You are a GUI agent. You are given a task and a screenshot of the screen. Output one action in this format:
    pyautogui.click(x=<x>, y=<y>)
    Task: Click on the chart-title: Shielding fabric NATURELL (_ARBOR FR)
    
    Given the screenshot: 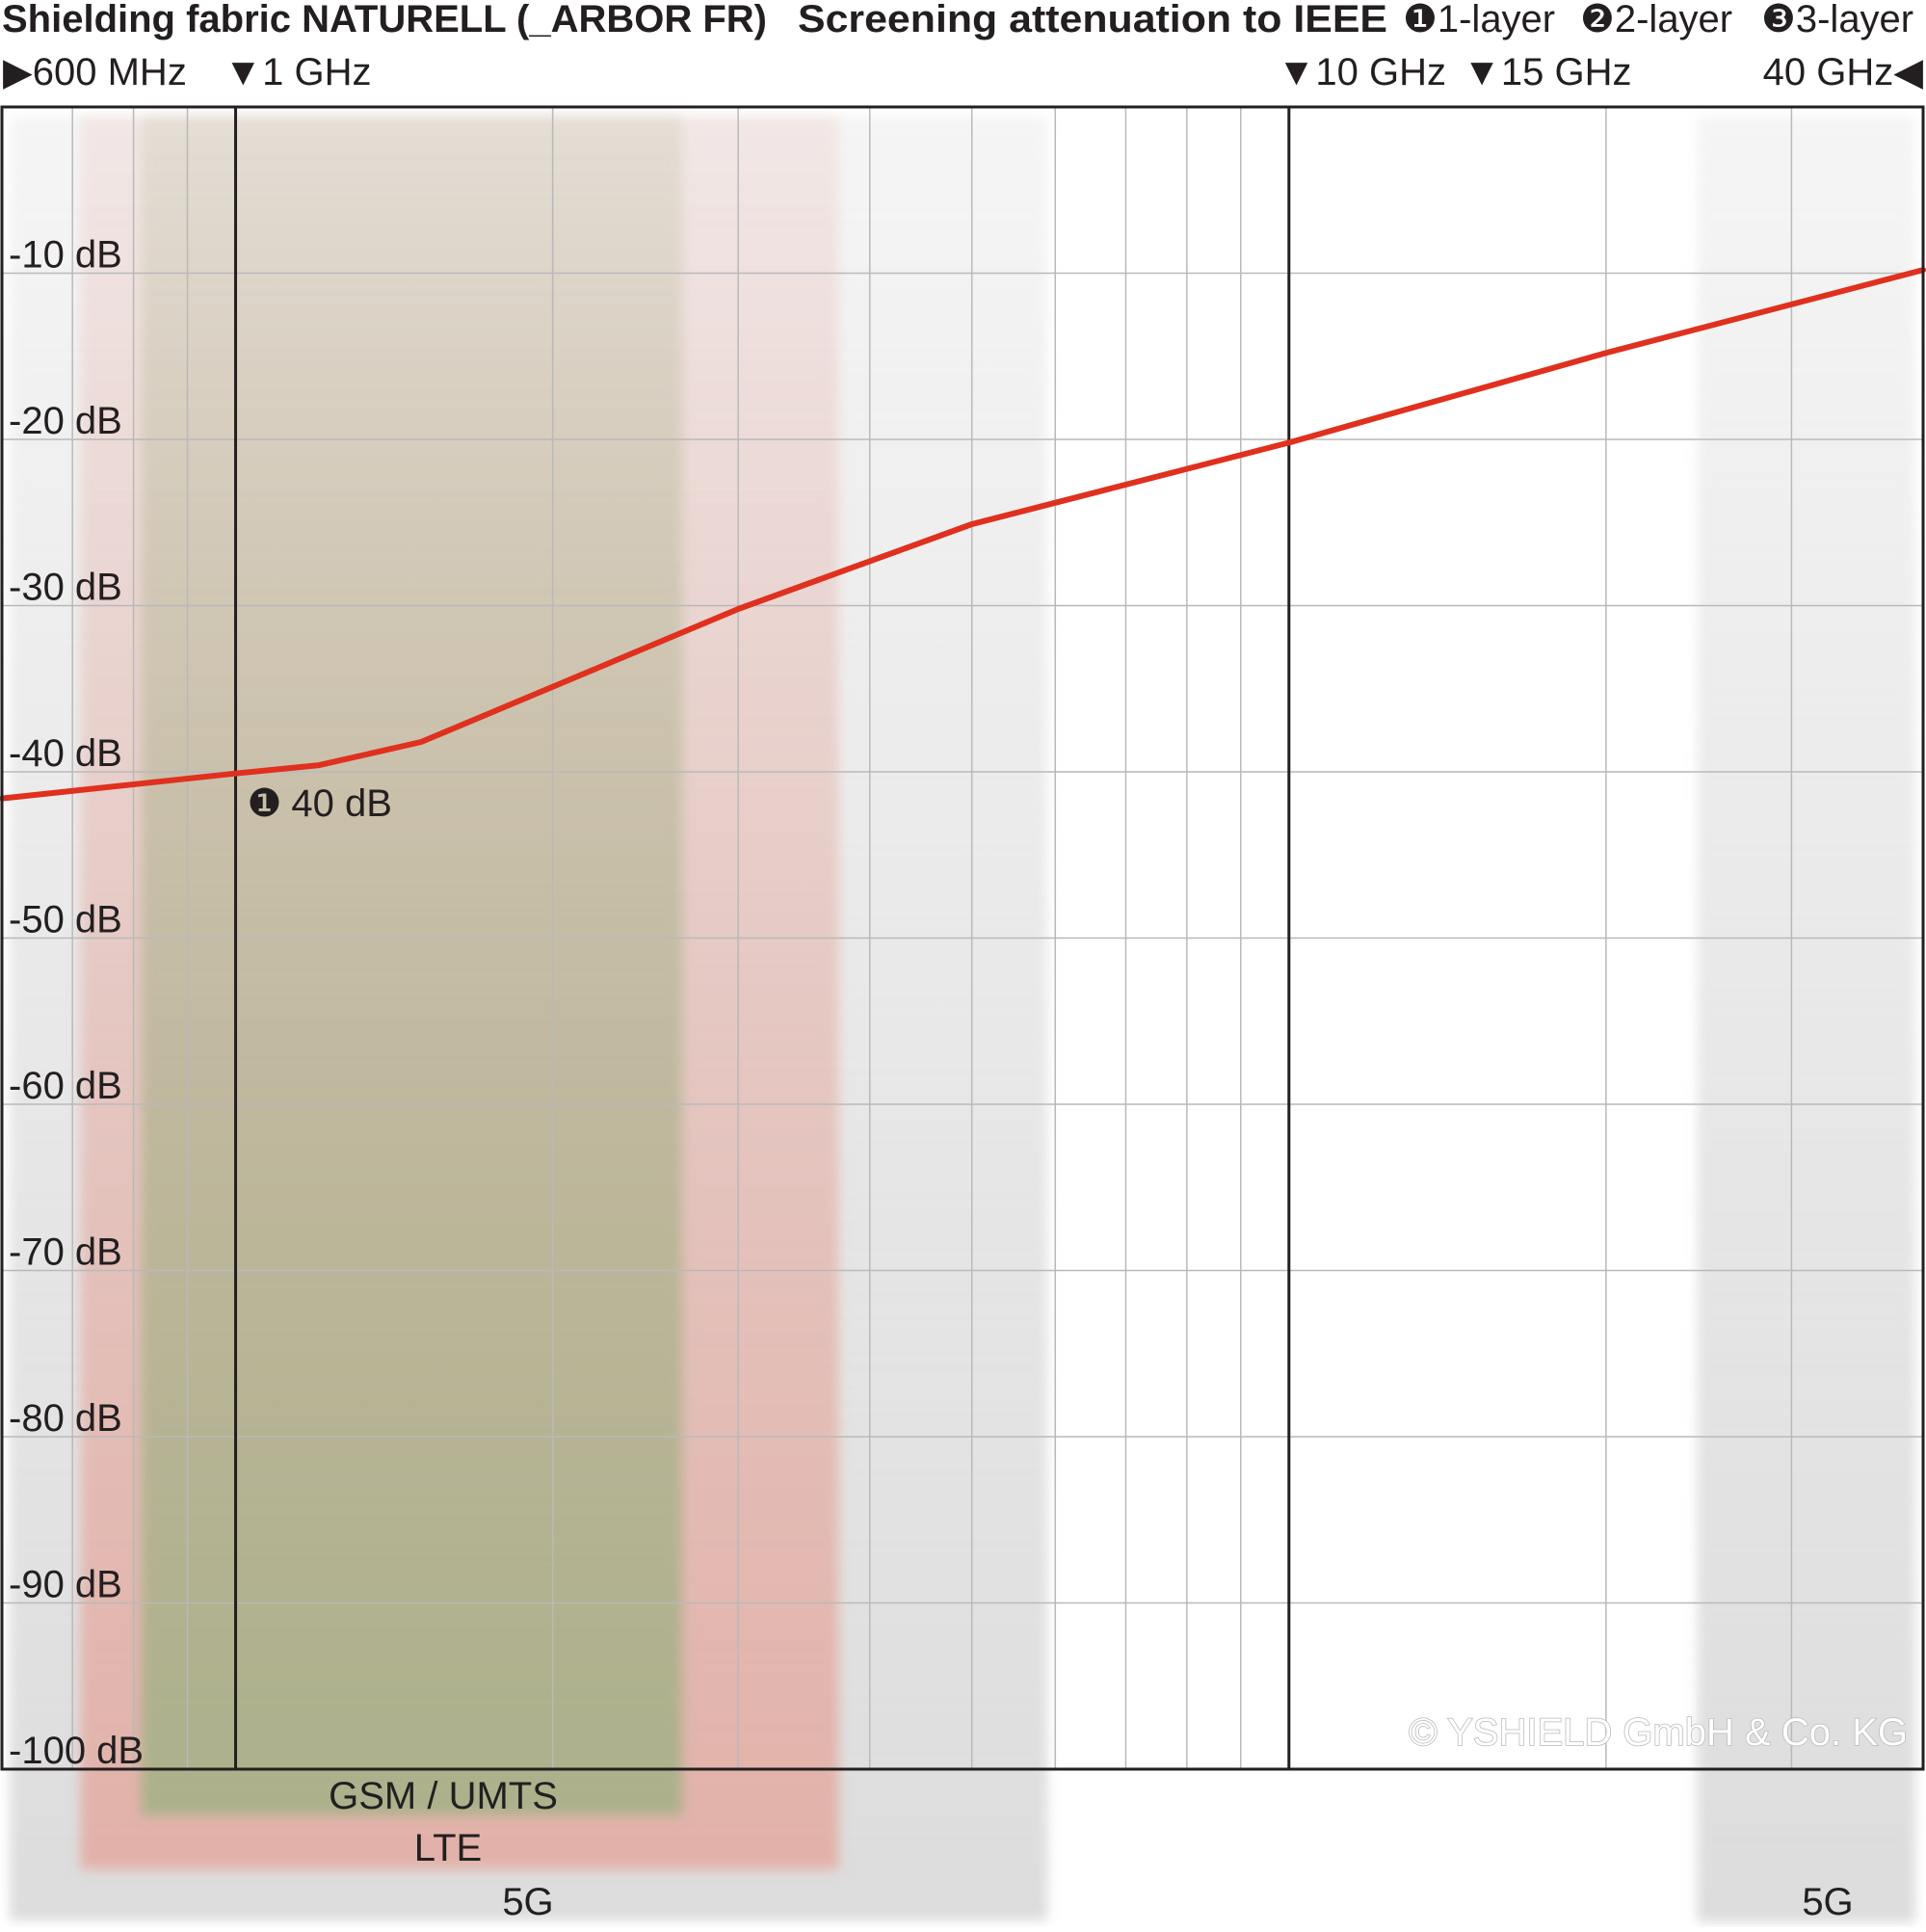 What is the action you would take?
    pyautogui.click(x=385, y=20)
    